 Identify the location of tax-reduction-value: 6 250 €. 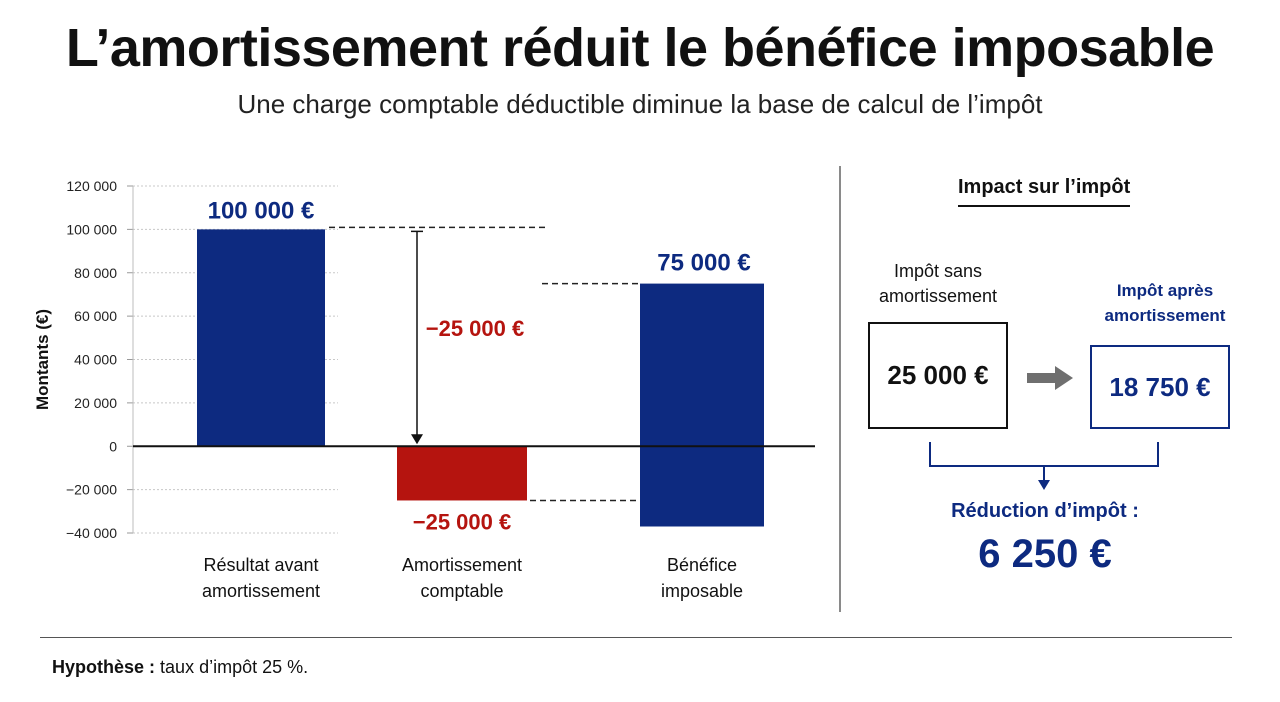
(1045, 554).